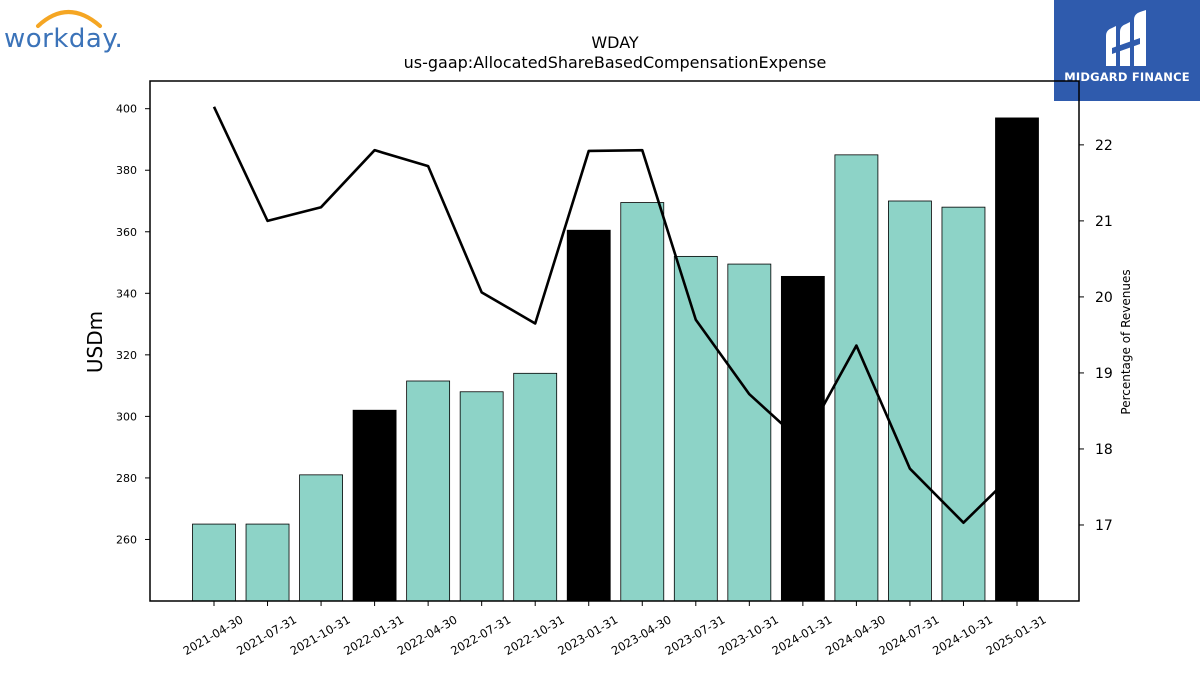  Describe the element at coordinates (641, 635) in the screenshot. I see `x-tick-label-2023-04-30: 2023-04-30` at that location.